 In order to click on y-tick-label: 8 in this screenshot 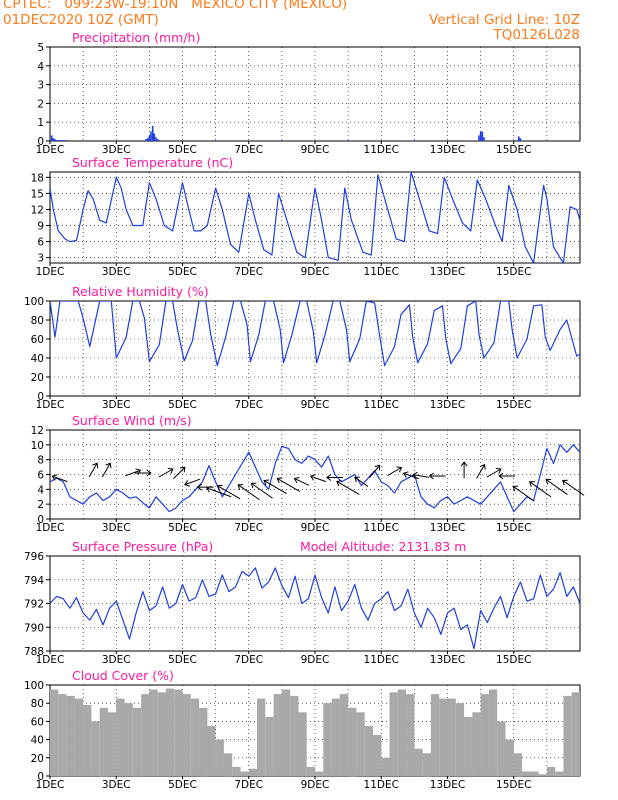, I will do `click(40, 461)`.